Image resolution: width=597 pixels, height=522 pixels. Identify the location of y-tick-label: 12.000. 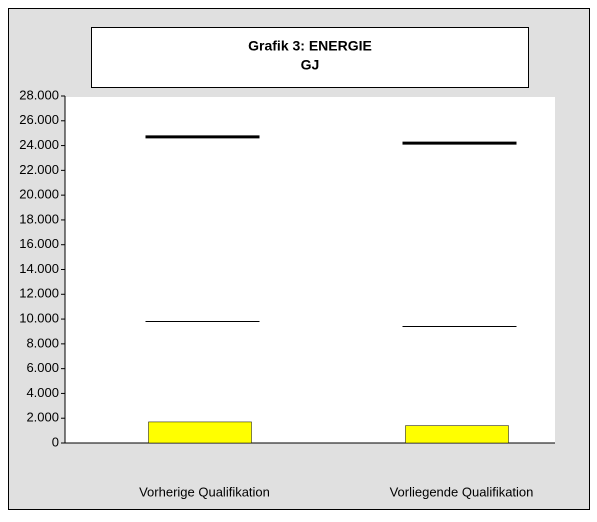
(39, 293).